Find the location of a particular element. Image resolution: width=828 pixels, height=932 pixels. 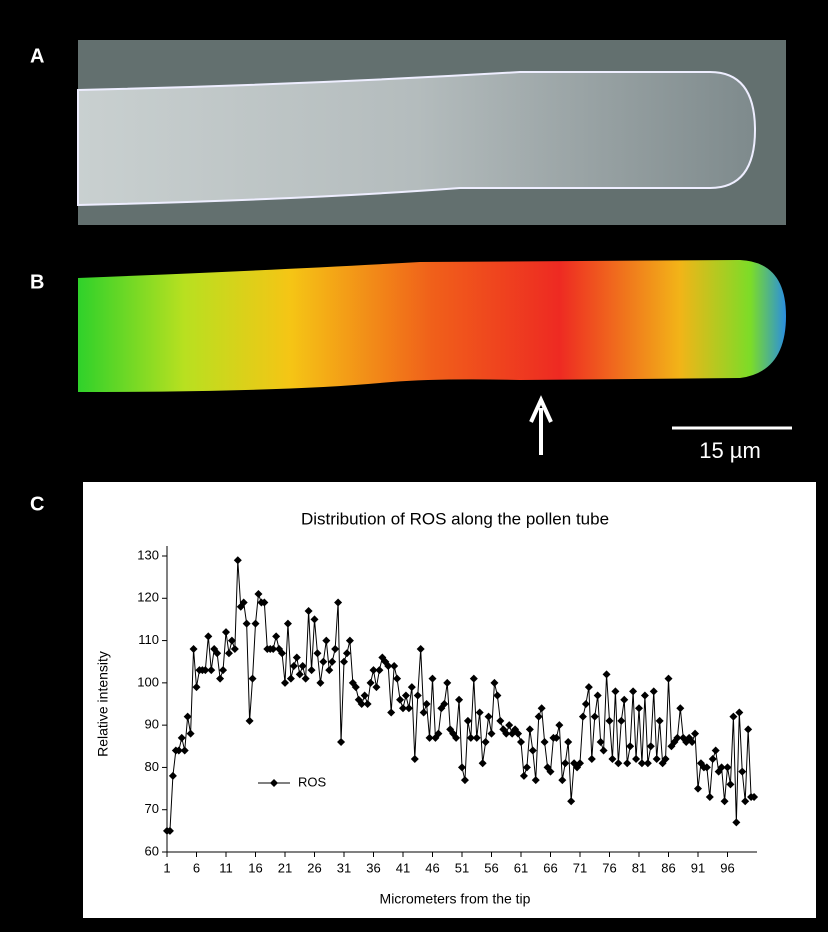

x-tick-label: 61 is located at coordinates (521, 867).